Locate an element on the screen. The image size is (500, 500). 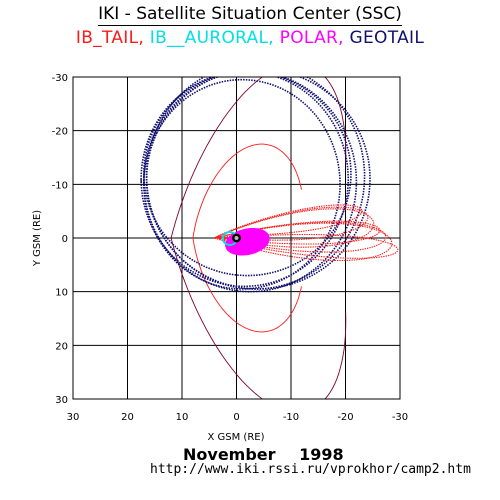
legend: IB_TAIL, IB__AURORAL, POLAR, GEOTAIL is located at coordinates (250, 38).